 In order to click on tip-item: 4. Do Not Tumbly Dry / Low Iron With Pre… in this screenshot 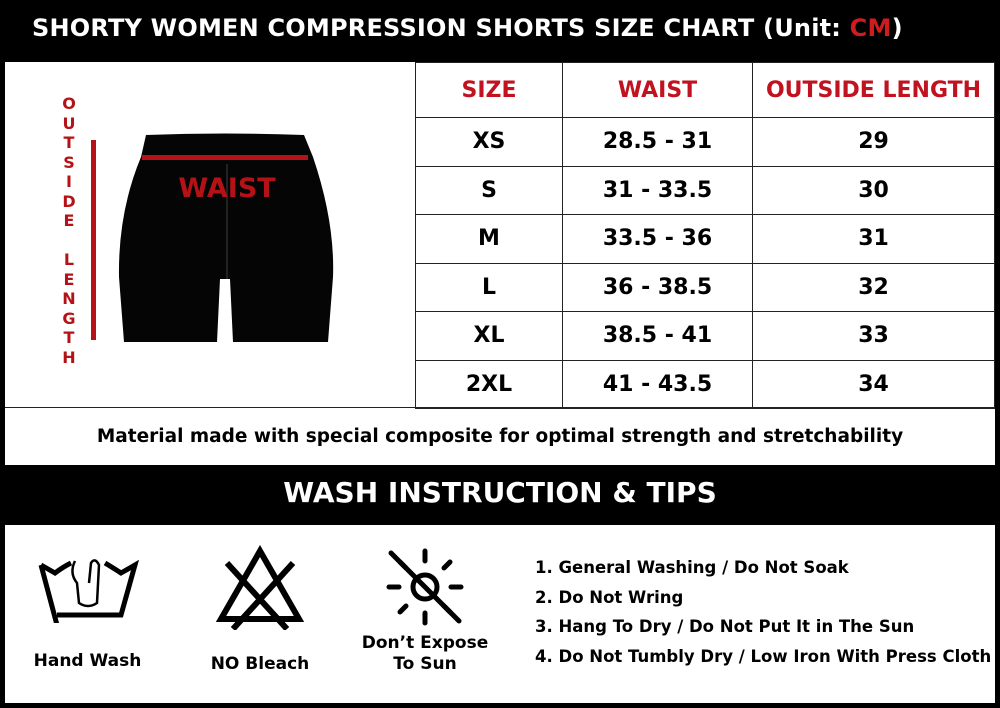, I will do `click(763, 656)`.